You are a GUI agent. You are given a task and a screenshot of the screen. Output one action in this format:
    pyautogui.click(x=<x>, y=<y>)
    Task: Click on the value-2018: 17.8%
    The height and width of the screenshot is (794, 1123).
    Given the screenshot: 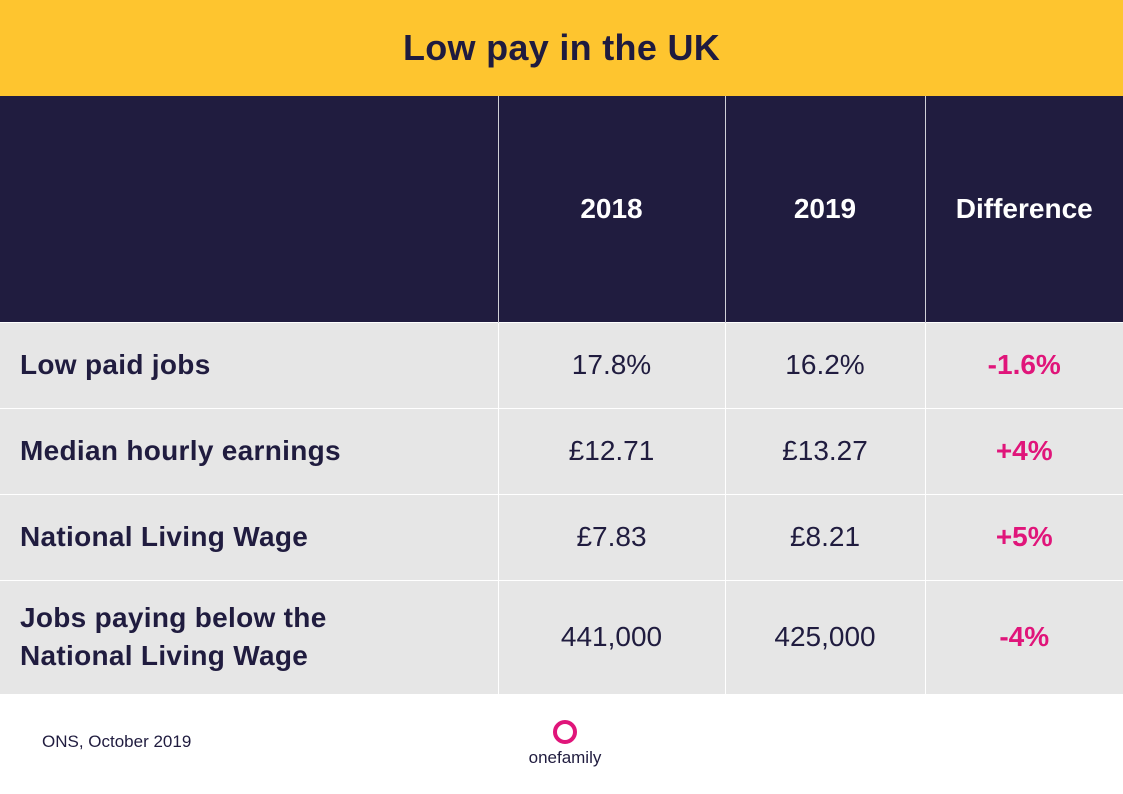 What is the action you would take?
    pyautogui.click(x=611, y=364)
    